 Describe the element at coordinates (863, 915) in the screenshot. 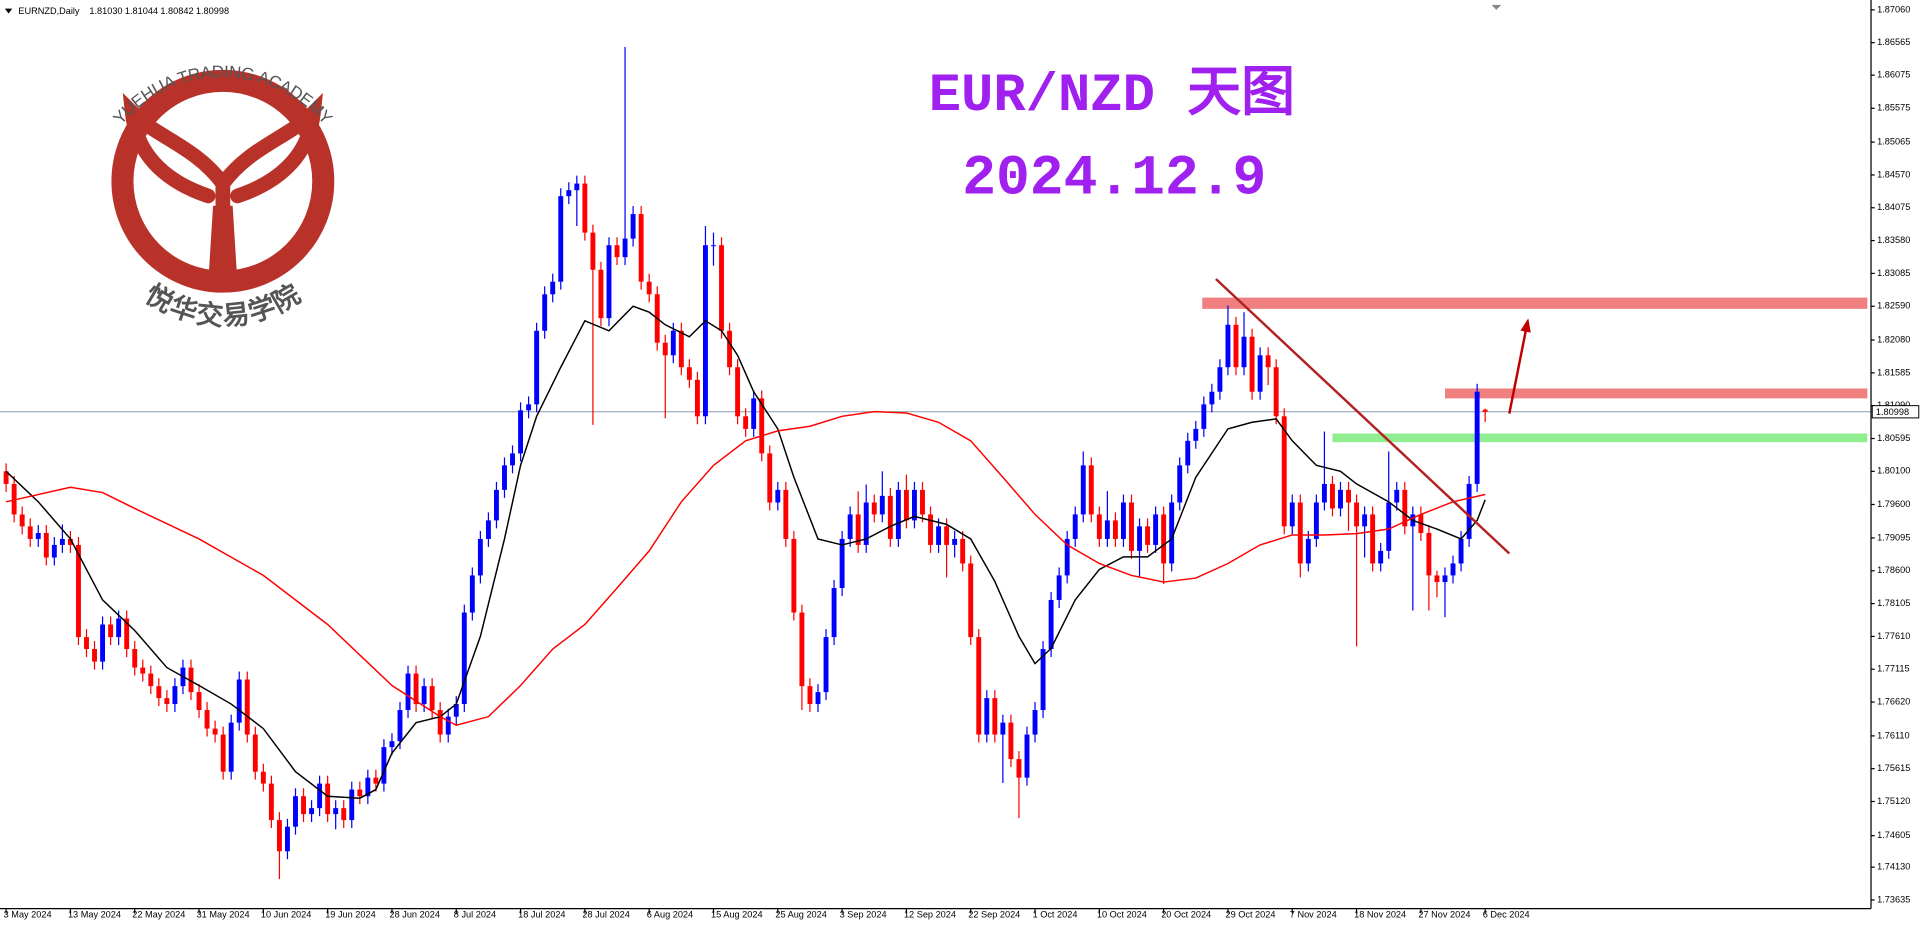

I see `x-tick-label: 3 Sep 2024` at that location.